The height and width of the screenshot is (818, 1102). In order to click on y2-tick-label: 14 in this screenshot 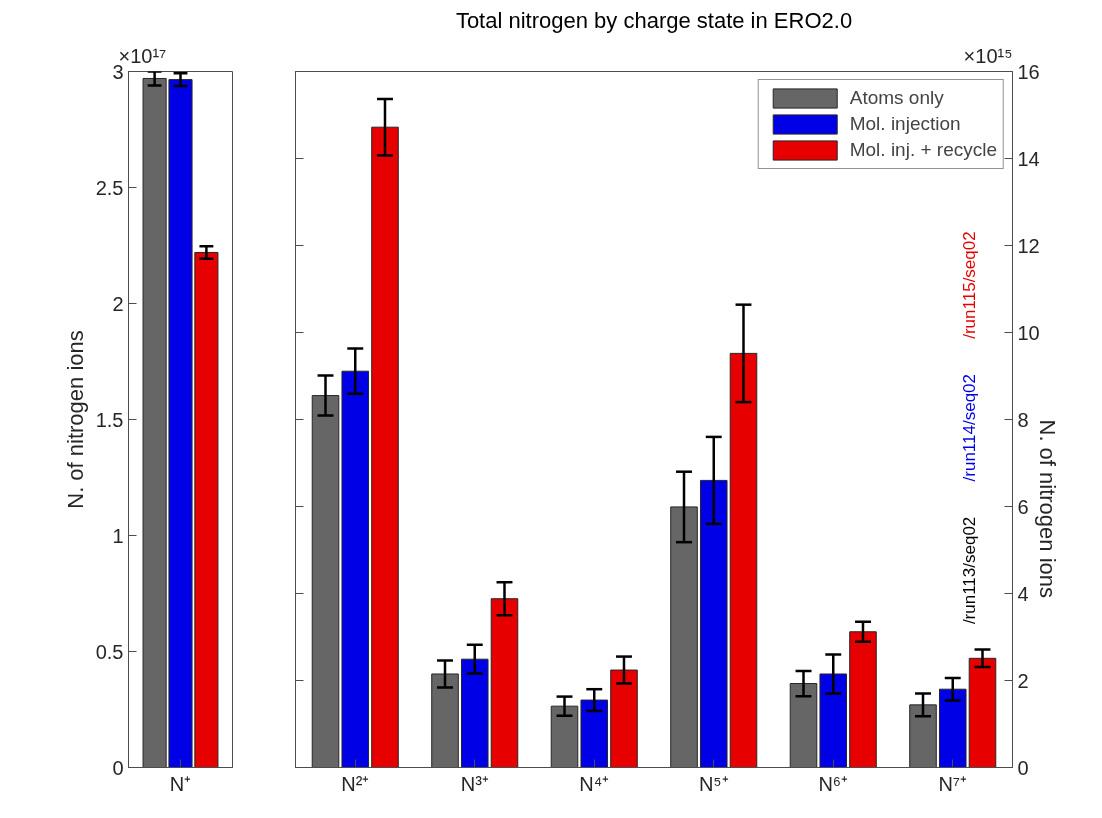, I will do `click(1028, 158)`.